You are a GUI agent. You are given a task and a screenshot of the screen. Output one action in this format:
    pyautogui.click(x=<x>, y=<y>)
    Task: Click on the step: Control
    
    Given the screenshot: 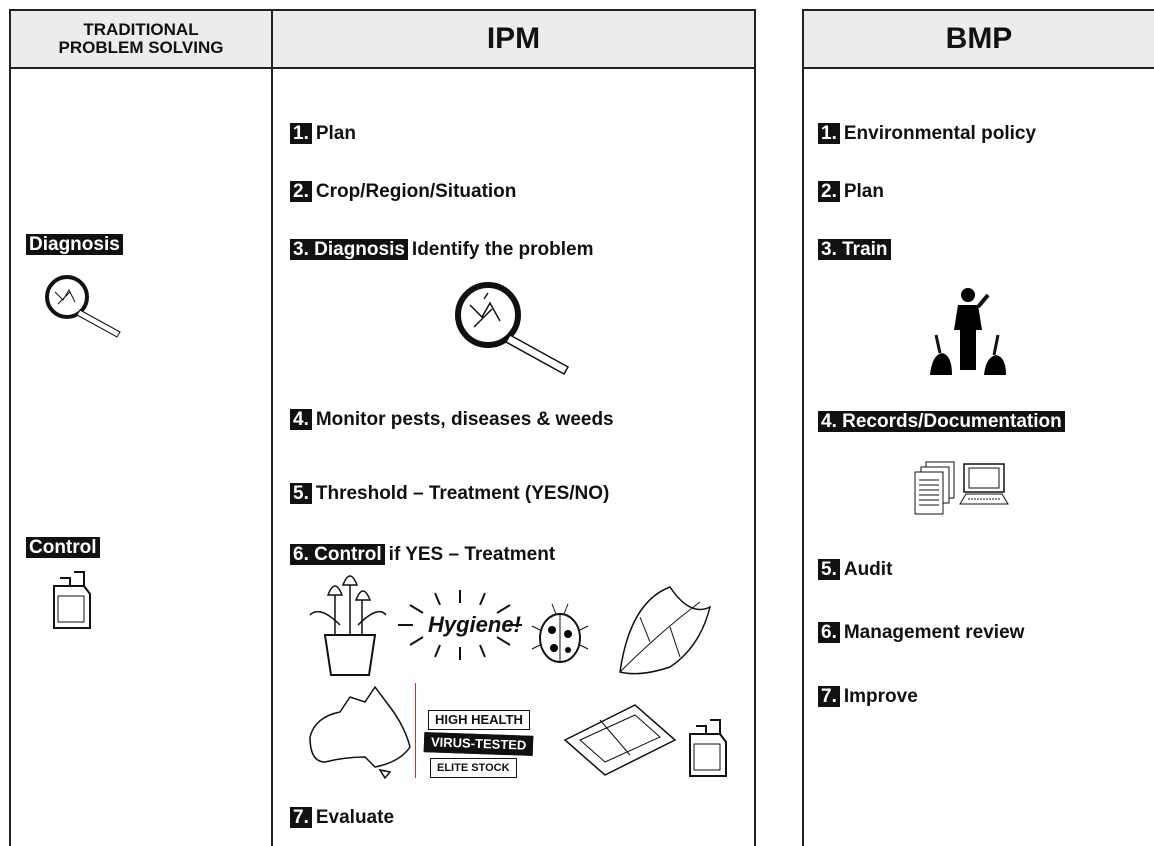 What is the action you would take?
    pyautogui.click(x=65, y=548)
    